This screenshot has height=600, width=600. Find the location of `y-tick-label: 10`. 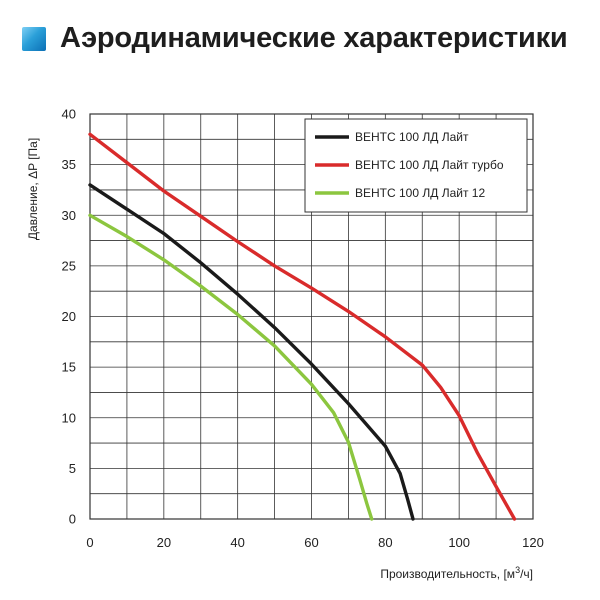

y-tick-label: 10 is located at coordinates (69, 417).